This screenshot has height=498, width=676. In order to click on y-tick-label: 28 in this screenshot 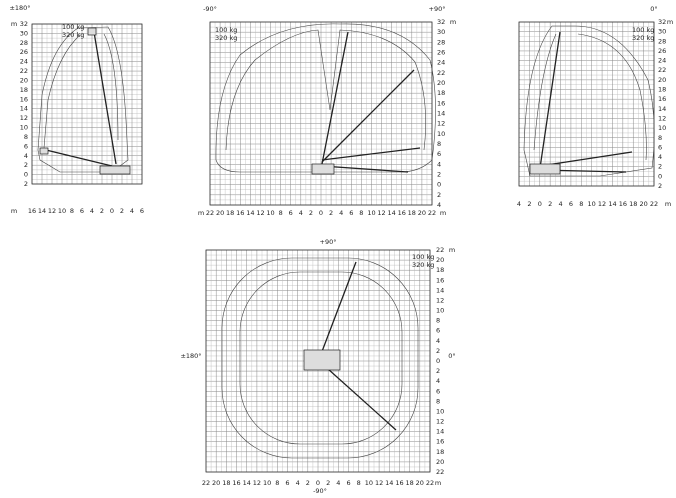, I will do `click(662, 41)`.